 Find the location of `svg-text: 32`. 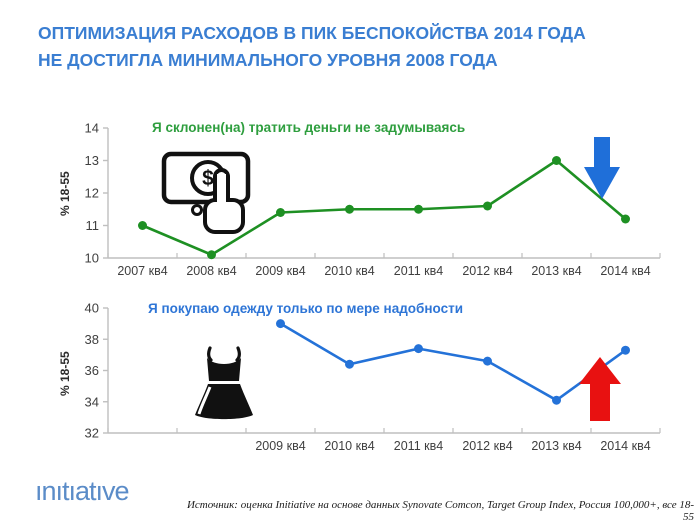

svg-text: 32 is located at coordinates (92, 433).